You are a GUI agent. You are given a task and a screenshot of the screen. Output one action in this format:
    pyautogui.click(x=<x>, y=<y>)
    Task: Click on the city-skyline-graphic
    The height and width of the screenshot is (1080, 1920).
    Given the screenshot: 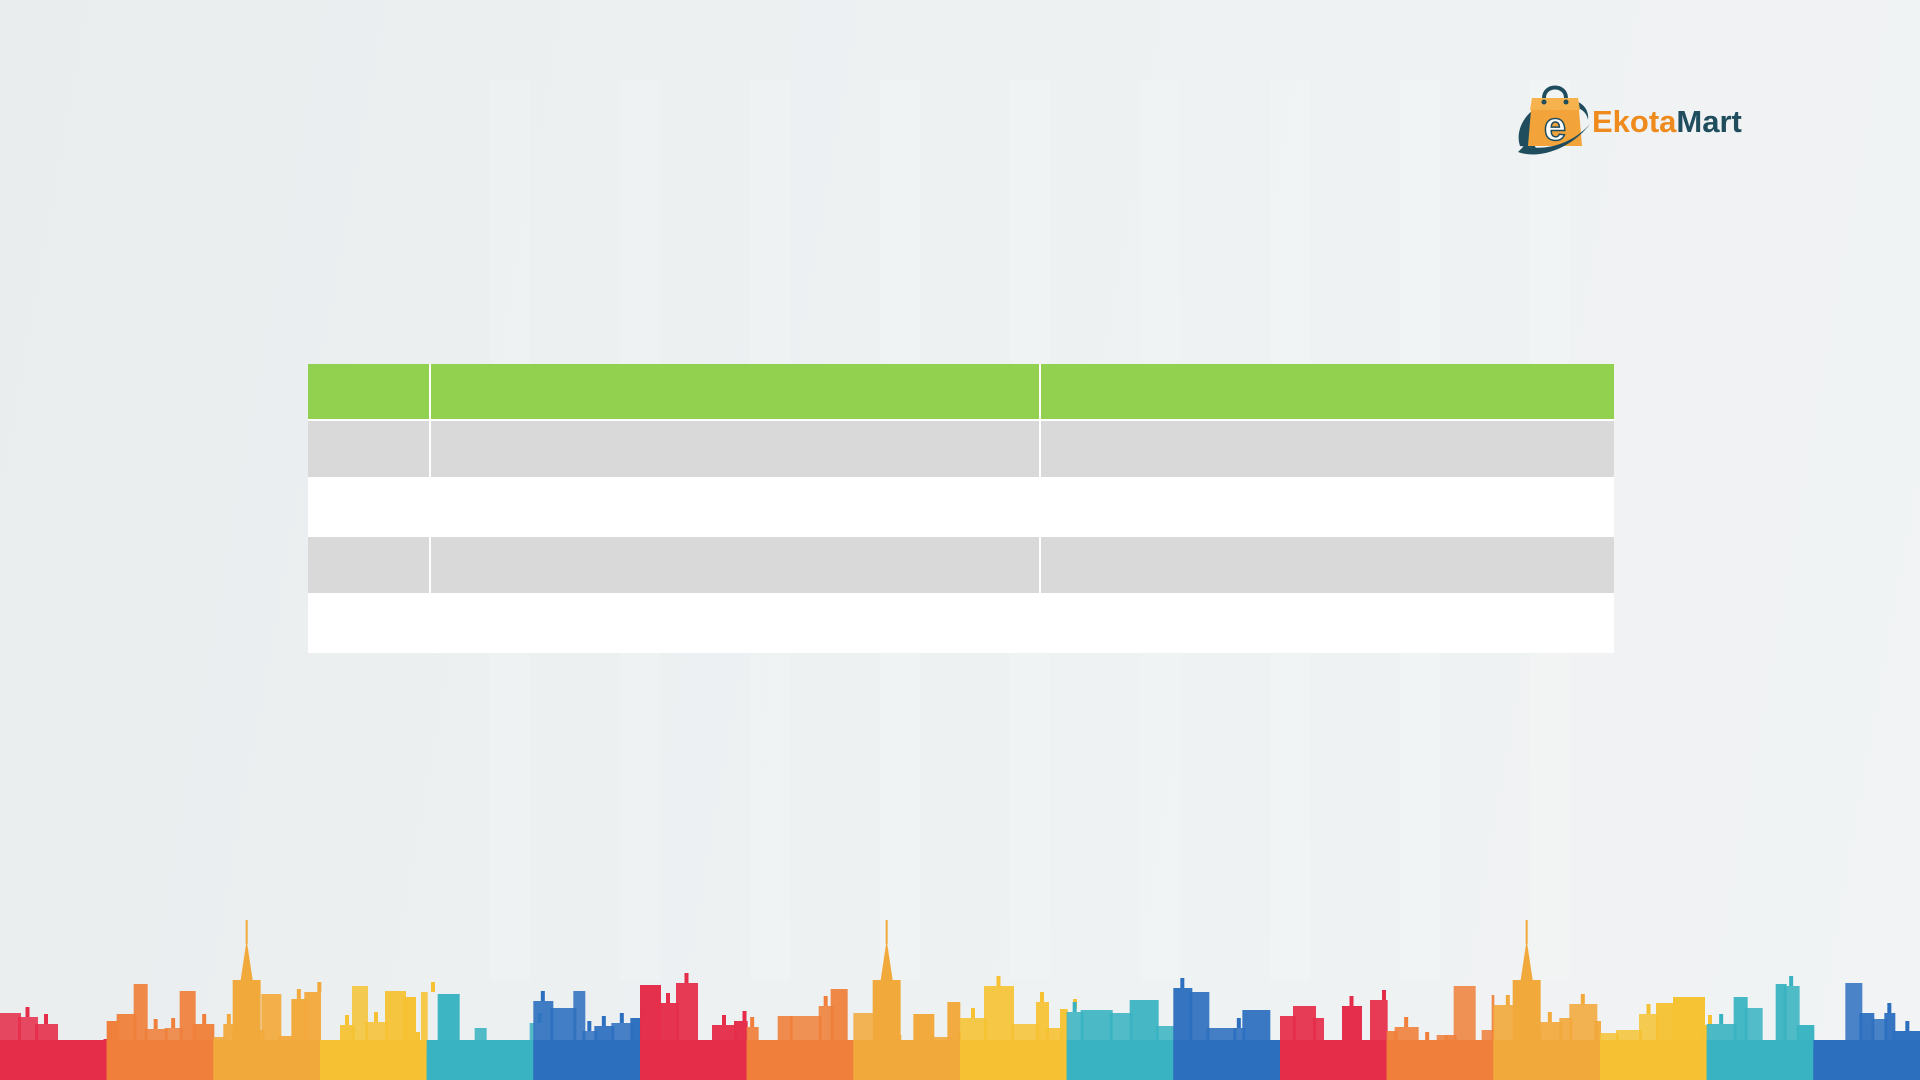 What is the action you would take?
    pyautogui.click(x=960, y=1000)
    